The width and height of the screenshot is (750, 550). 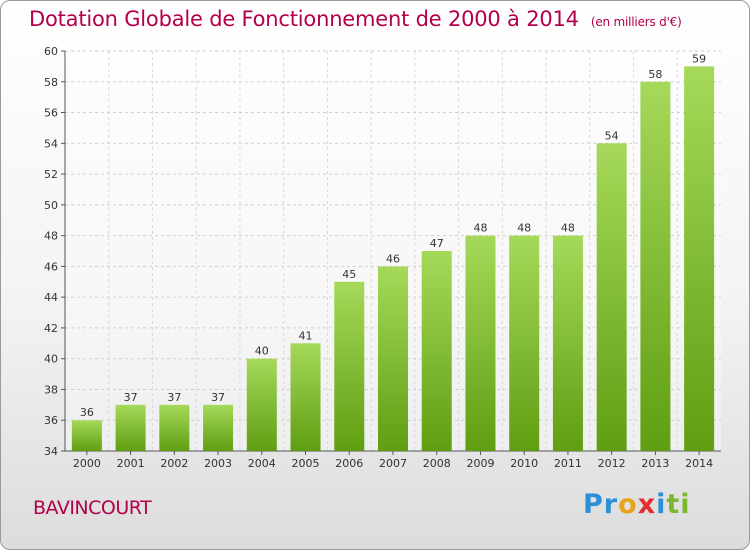 What do you see at coordinates (51, 113) in the screenshot?
I see `y-tick-label: 56` at bounding box center [51, 113].